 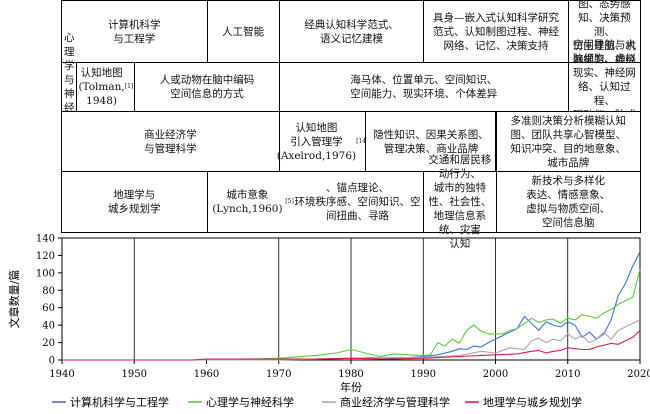 I want to click on y-tick-label-120: 120, so click(x=45, y=256).